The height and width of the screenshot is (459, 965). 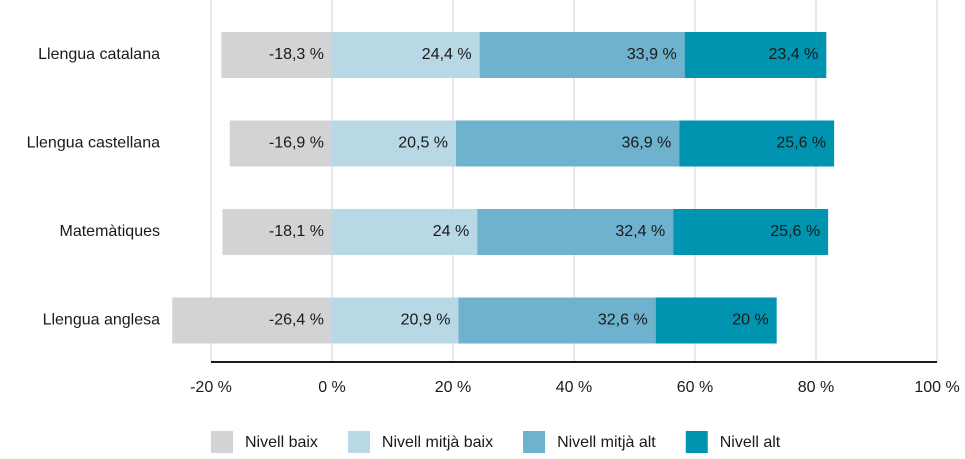 I want to click on category-label: Llengua castellana, so click(x=94, y=143).